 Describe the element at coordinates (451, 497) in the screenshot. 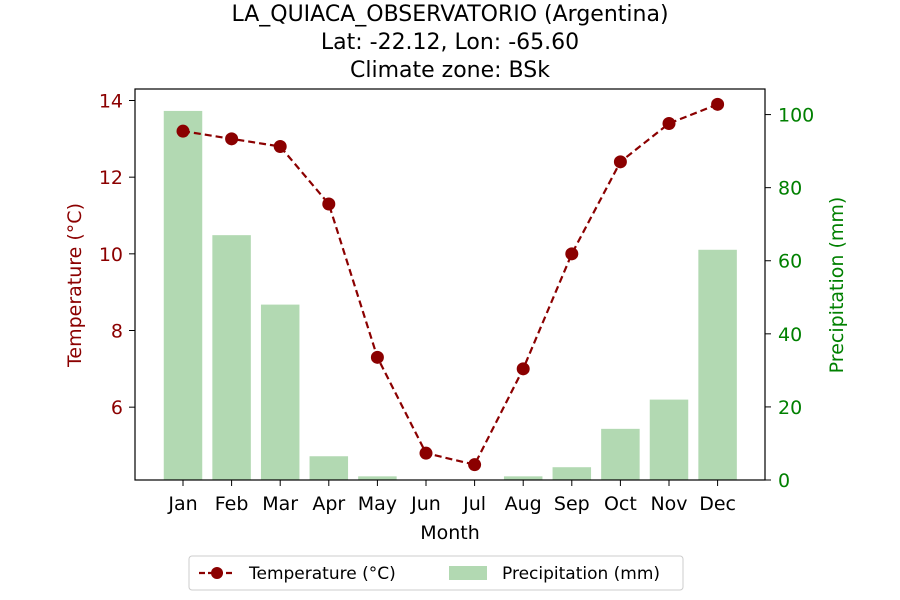

I see `x-axis: Jan Feb Mar Apr May Jun Jul Aug Sep Oct Nov Dec` at that location.